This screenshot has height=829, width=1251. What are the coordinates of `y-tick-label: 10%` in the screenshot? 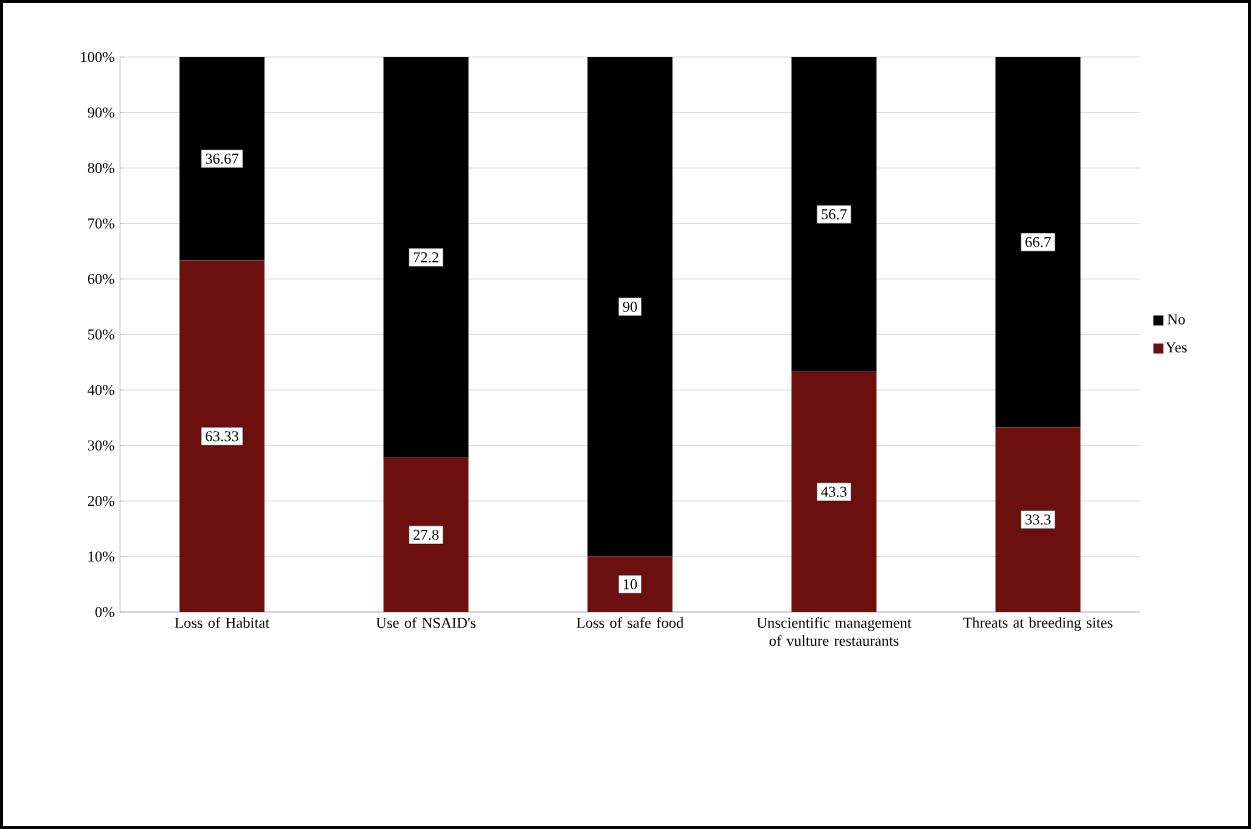 It's located at (101, 556).